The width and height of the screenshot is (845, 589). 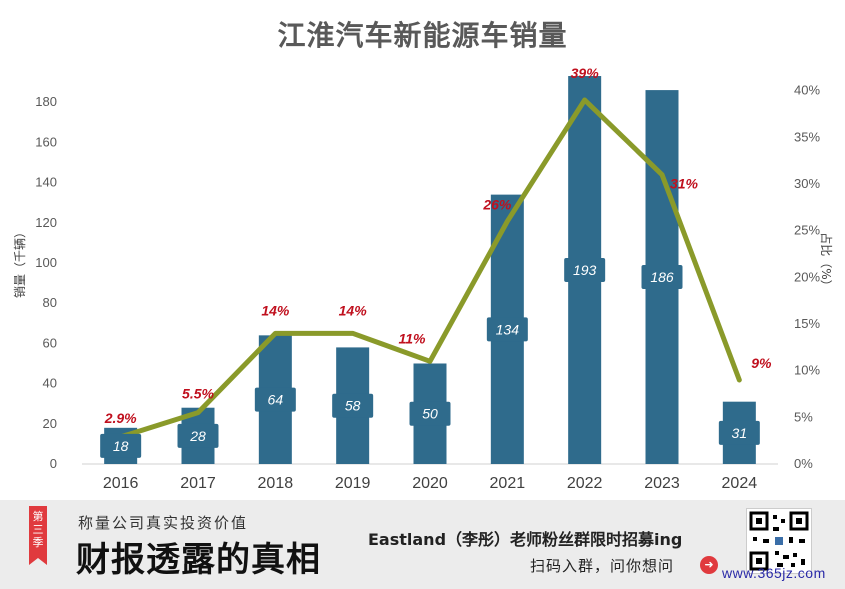 I want to click on x-tick-label: 2019, so click(x=353, y=483).